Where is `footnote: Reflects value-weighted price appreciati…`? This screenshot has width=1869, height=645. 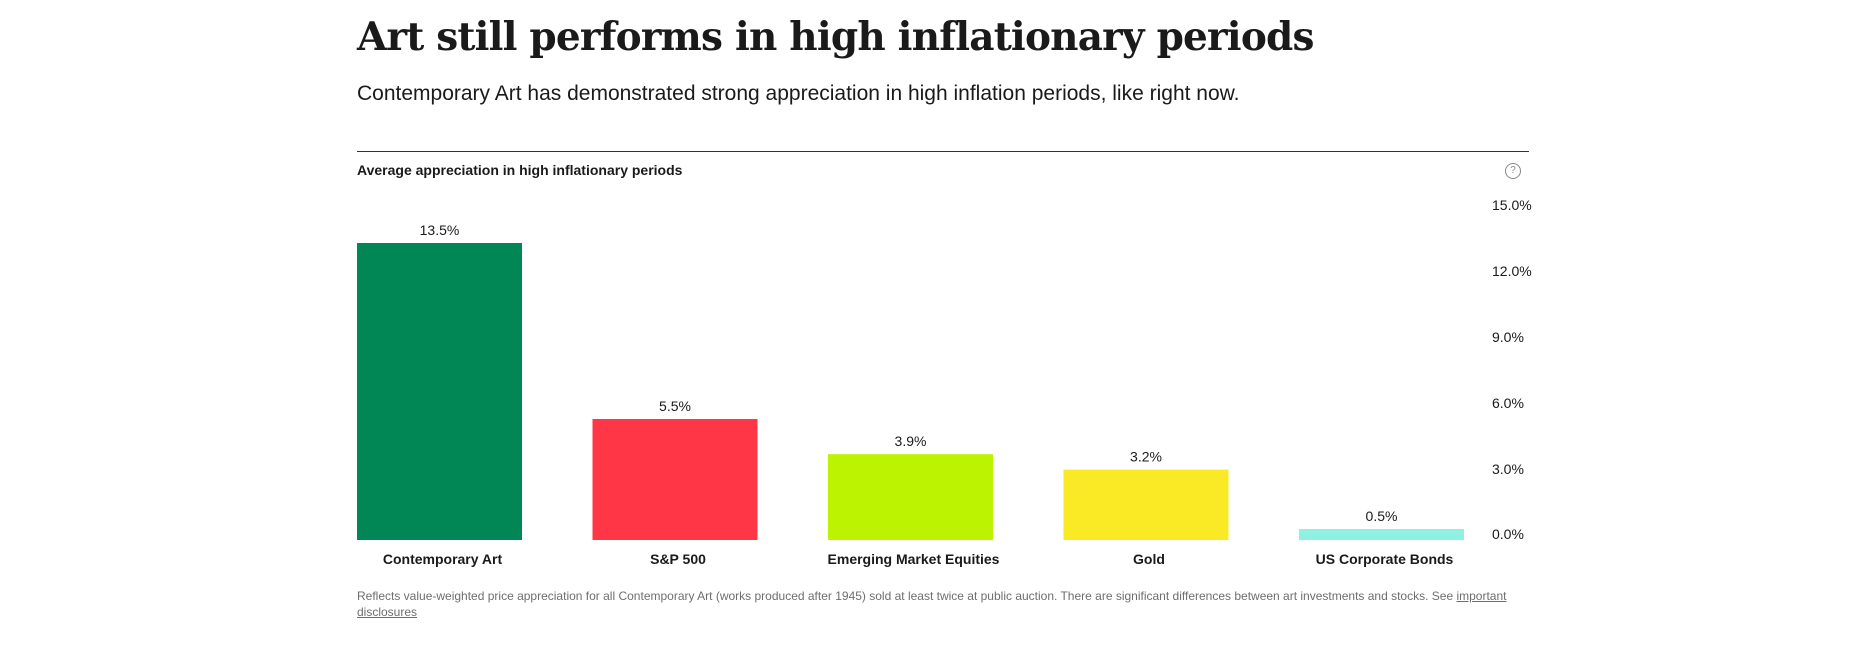 footnote: Reflects value-weighted price appreciati… is located at coordinates (957, 604).